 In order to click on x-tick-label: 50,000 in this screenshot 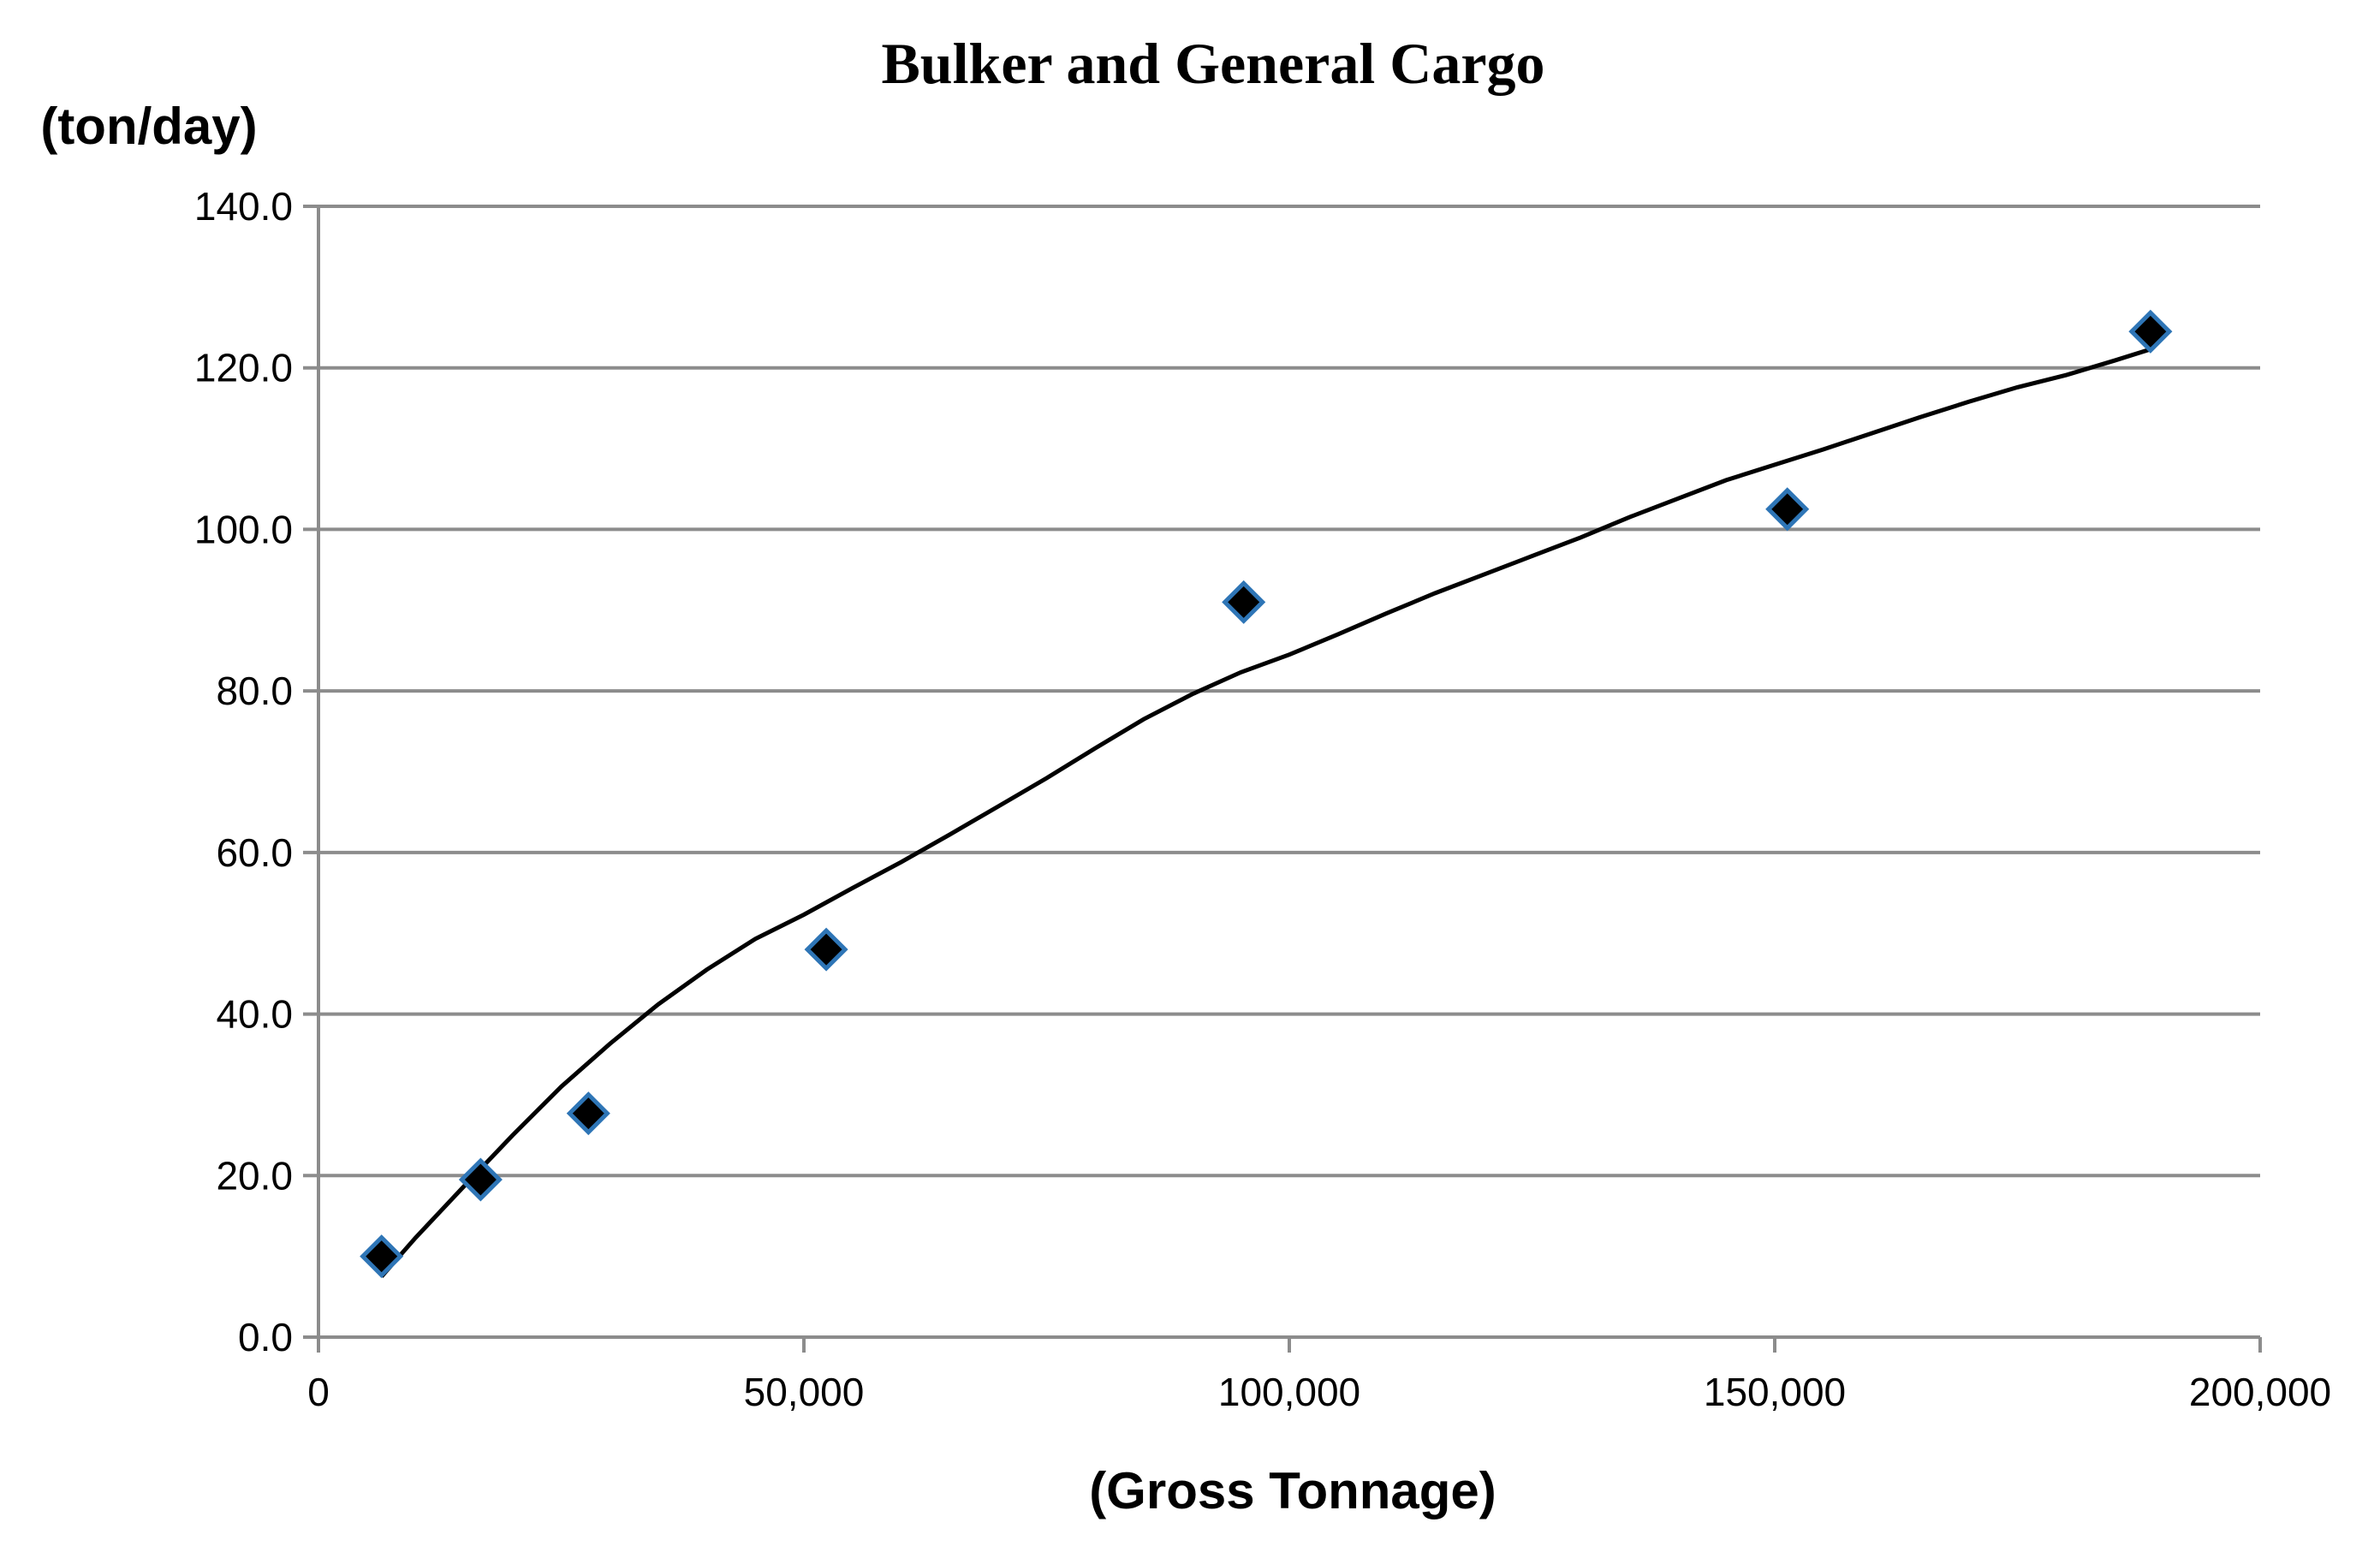, I will do `click(804, 1392)`.